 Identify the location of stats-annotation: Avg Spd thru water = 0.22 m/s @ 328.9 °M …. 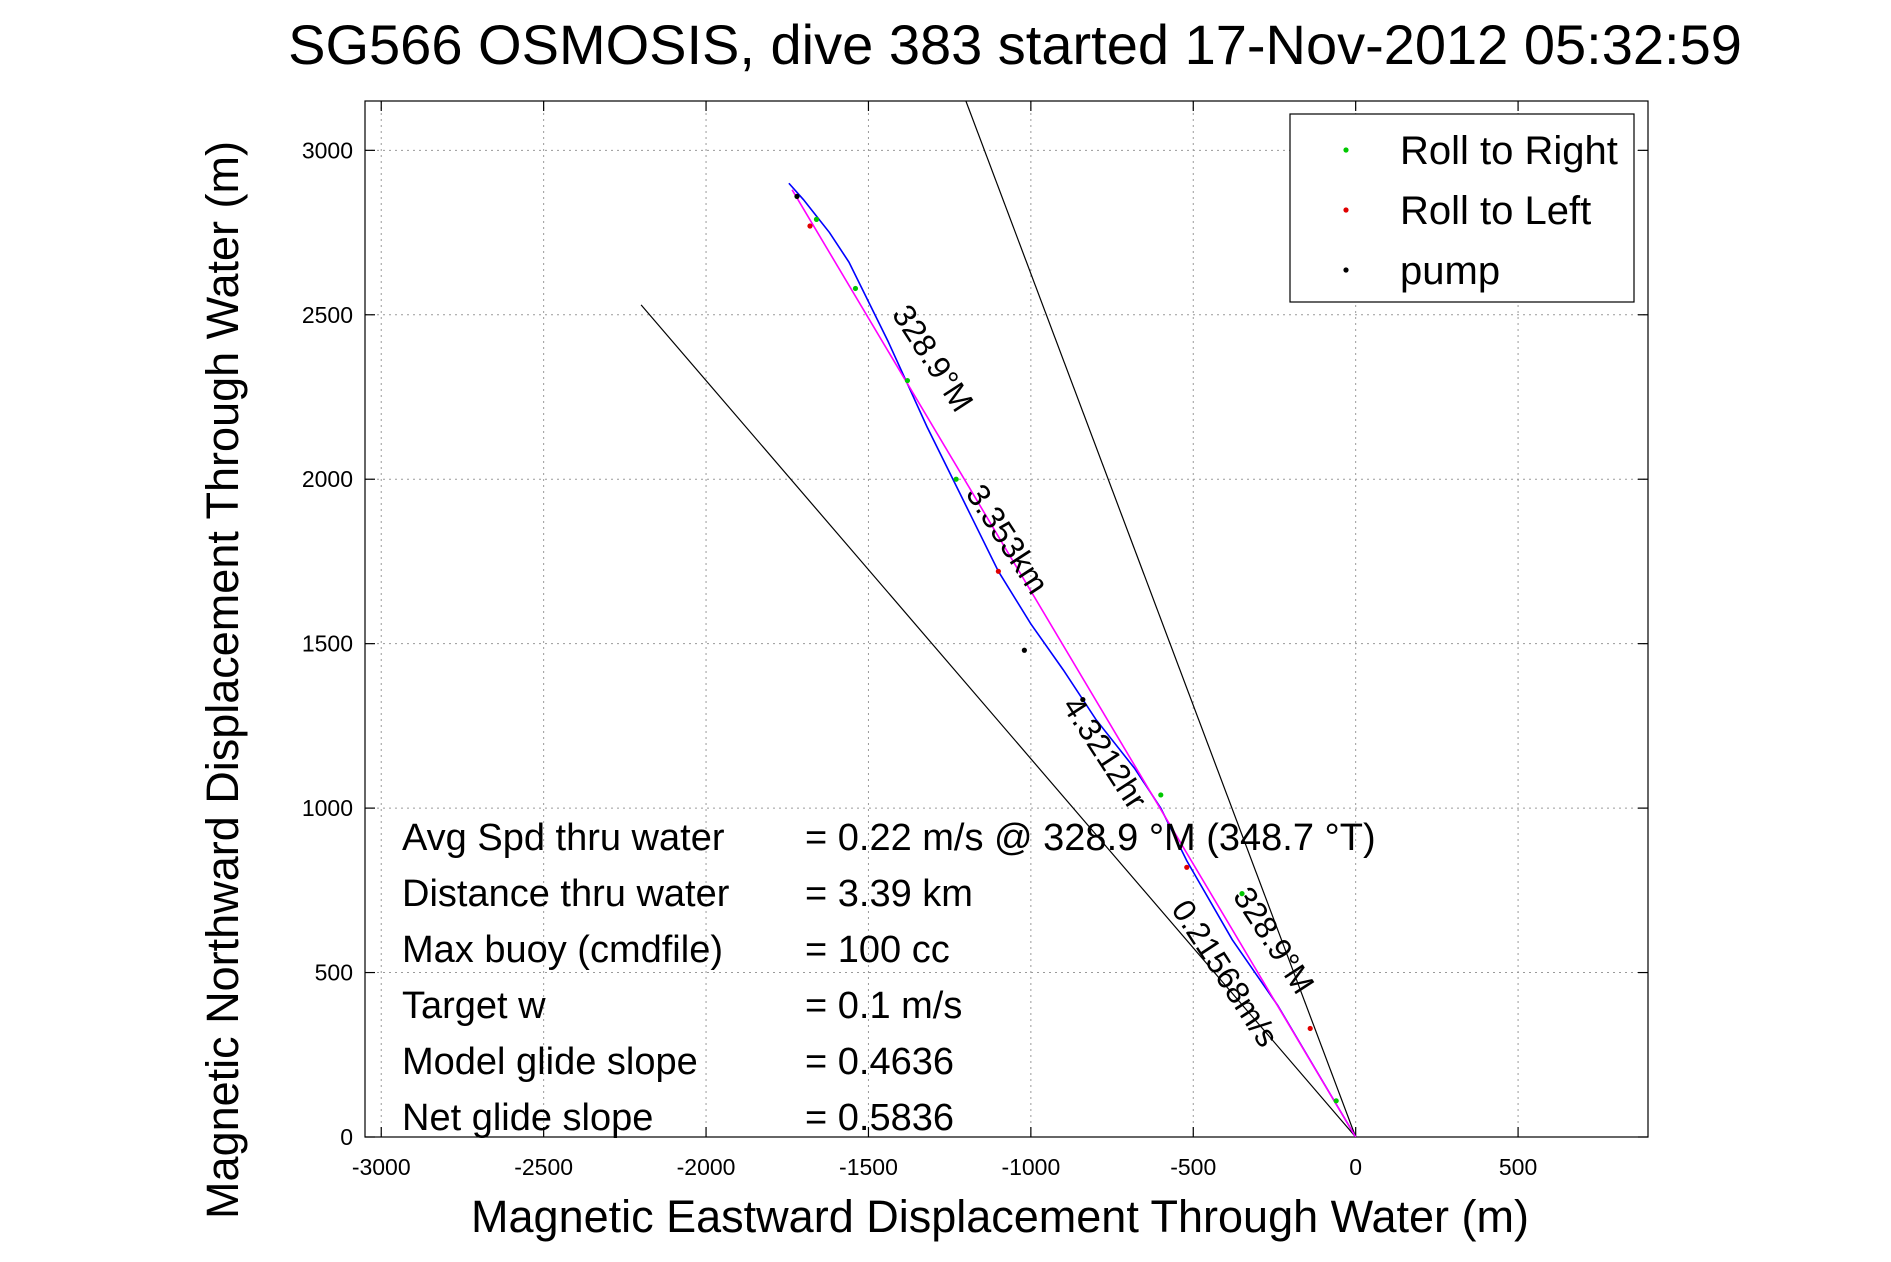
(889, 978).